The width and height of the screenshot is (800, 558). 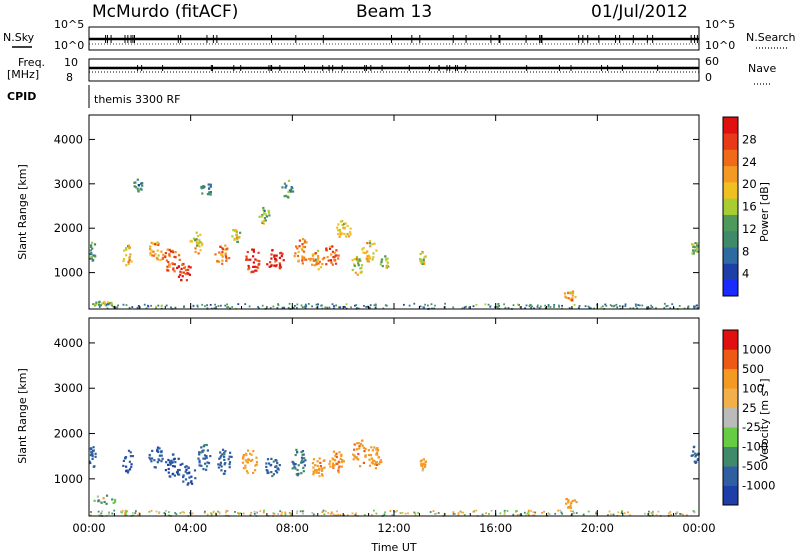 I want to click on power-ytick-0: 1000, so click(x=68, y=273).